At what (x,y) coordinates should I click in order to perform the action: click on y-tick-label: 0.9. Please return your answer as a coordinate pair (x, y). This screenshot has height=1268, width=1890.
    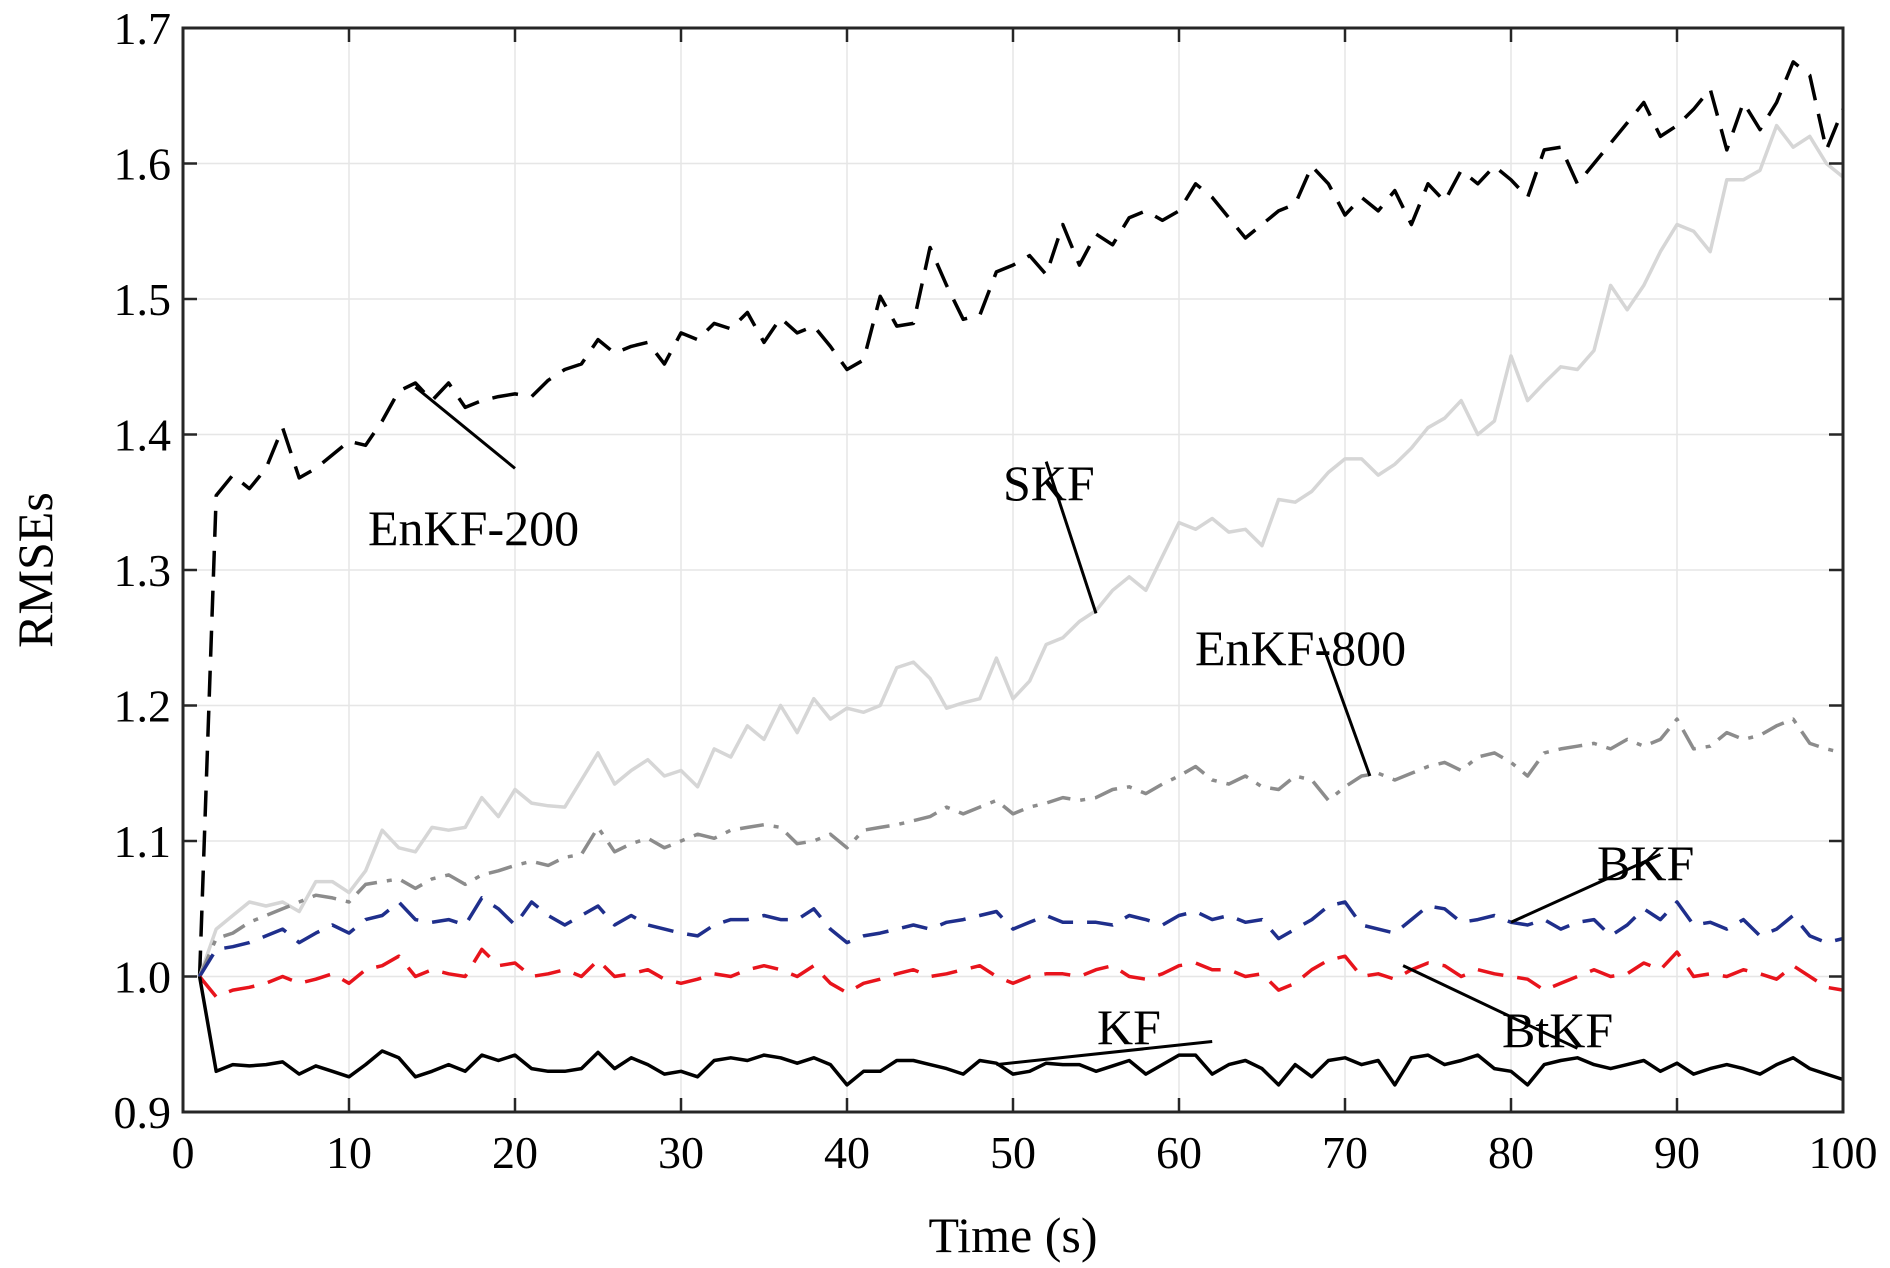
    Looking at the image, I should click on (143, 1112).